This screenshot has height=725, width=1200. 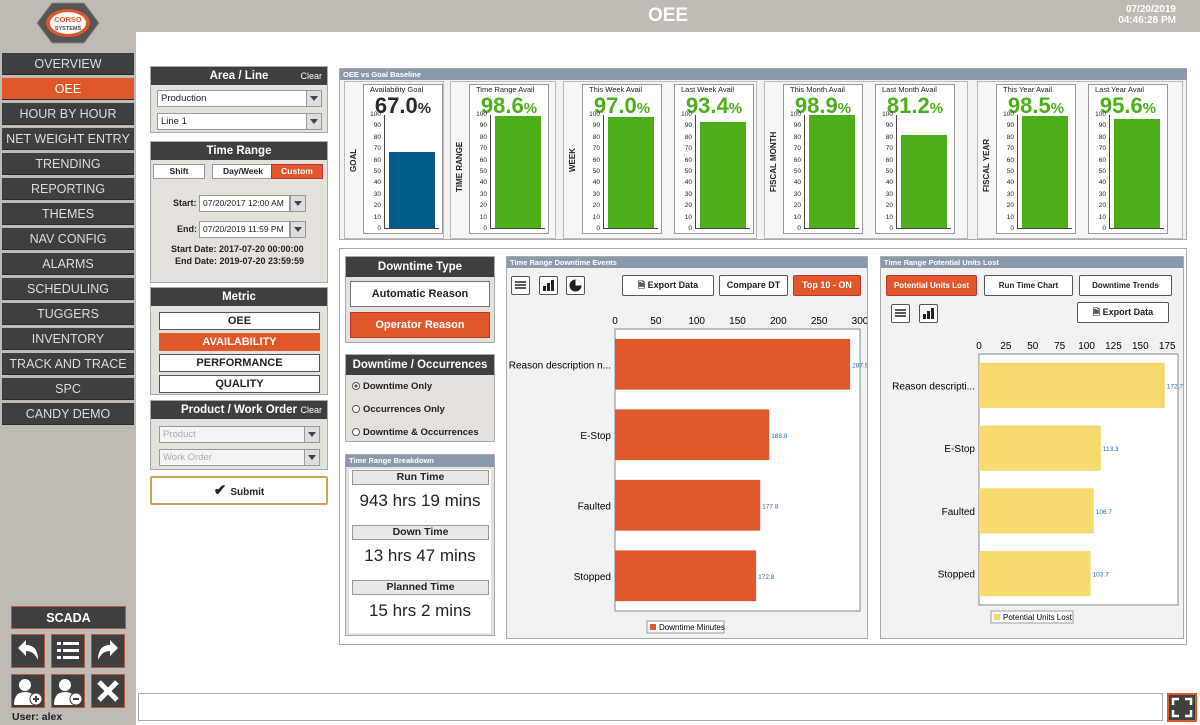 I want to click on nav-item-track-and-trace: TRACK AND TRACE, so click(x=68, y=364).